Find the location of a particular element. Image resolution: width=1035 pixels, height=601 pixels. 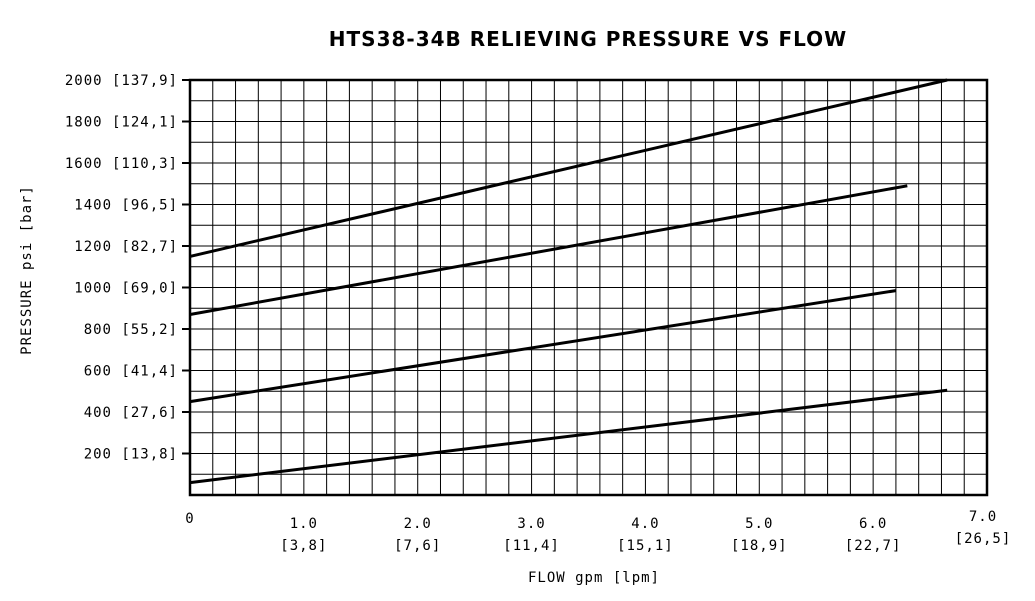

y-tick-label: 2000 [137,9] is located at coordinates (121, 81).